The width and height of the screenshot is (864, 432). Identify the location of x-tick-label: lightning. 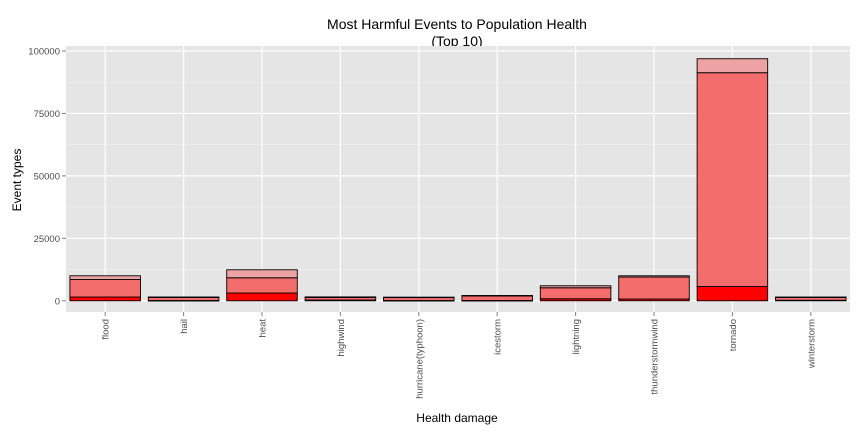
(576, 336).